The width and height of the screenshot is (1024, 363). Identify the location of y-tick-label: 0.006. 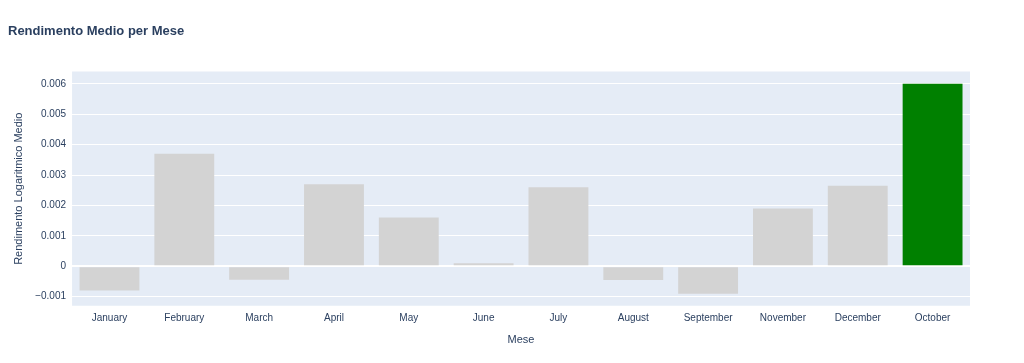
(54, 83).